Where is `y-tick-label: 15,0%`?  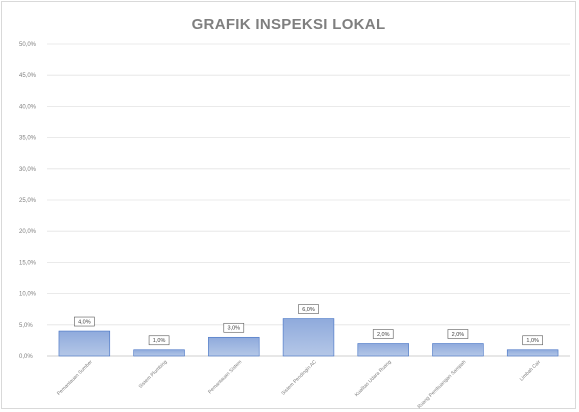 y-tick-label: 15,0% is located at coordinates (28, 263).